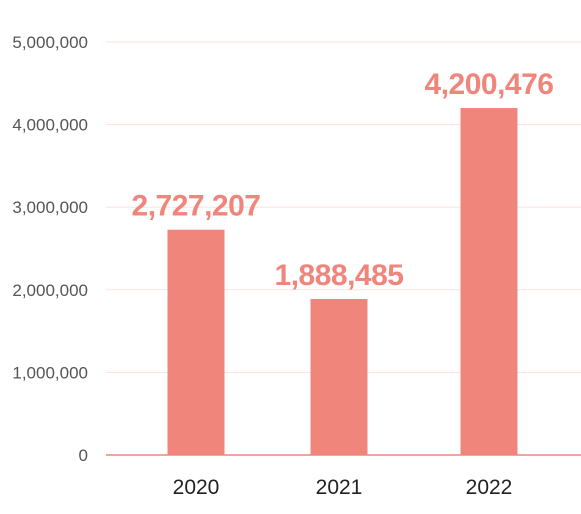  I want to click on data-label: 2,727,207, so click(196, 206).